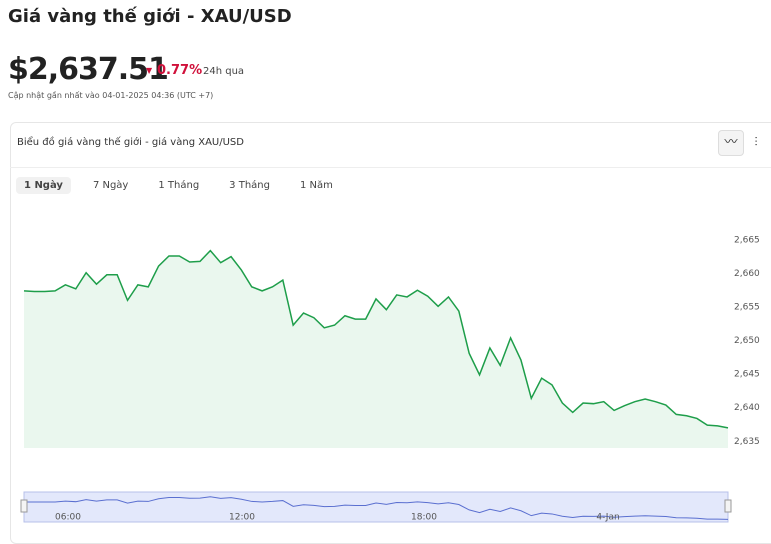  What do you see at coordinates (149, 70) in the screenshot?
I see `down-icon: ▼` at bounding box center [149, 70].